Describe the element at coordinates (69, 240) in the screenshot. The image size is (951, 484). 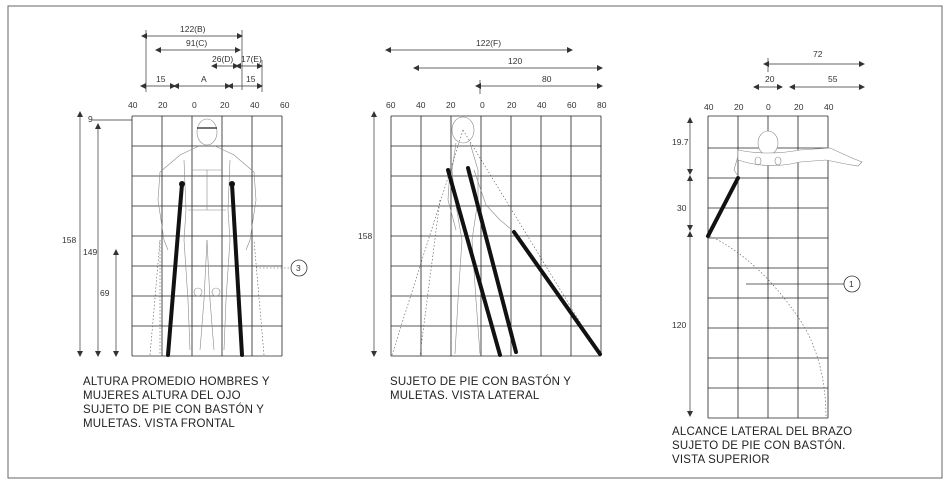
I see `height-158: 158` at that location.